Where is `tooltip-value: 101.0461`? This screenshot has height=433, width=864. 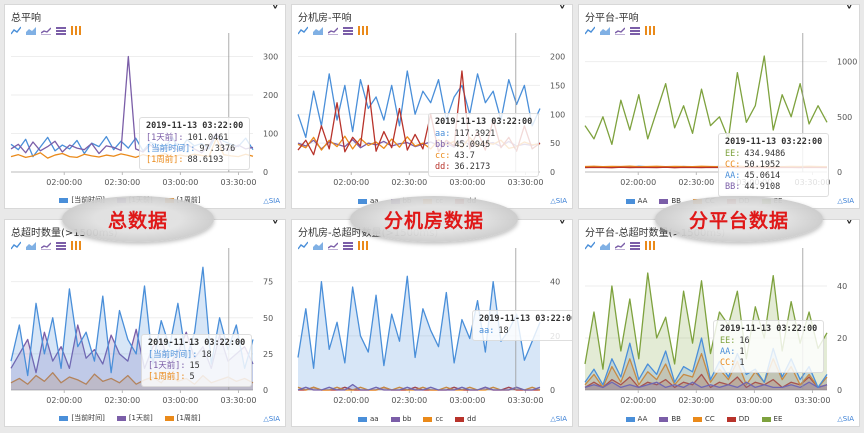
tooltip-value: 101.0461 is located at coordinates (208, 138).